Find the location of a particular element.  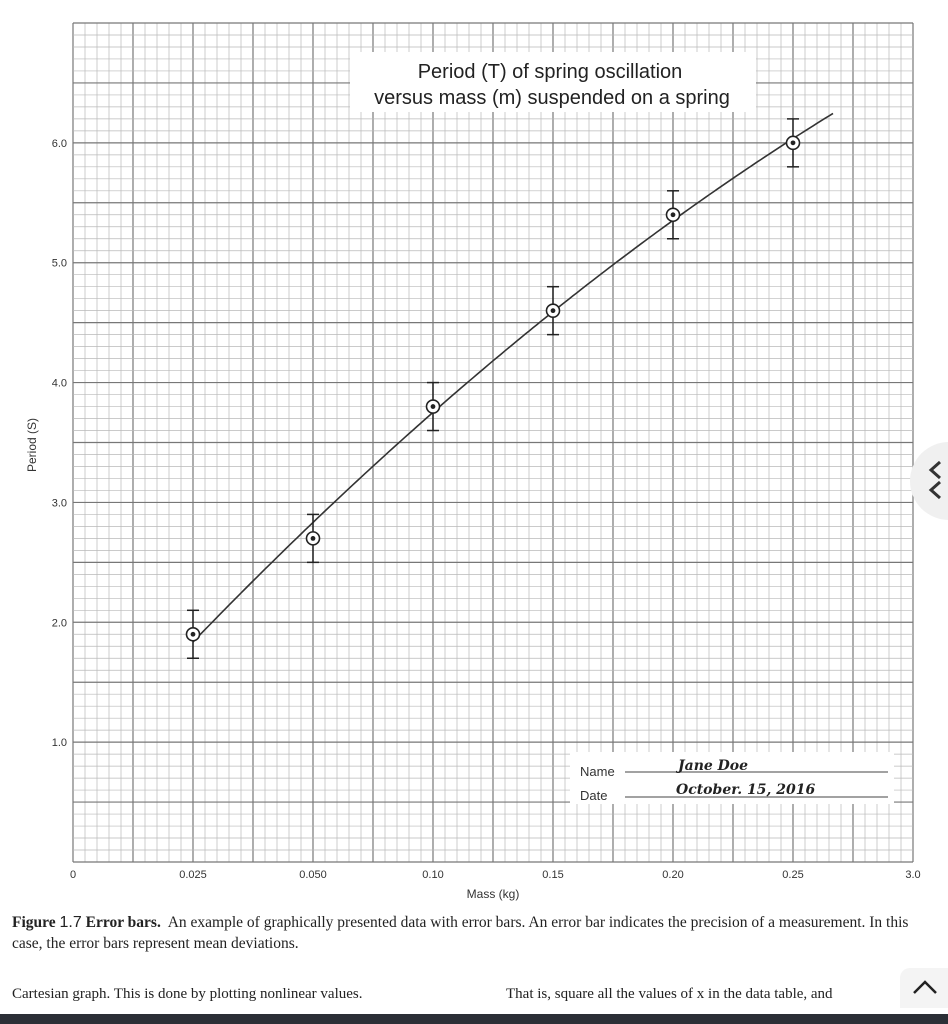

y-tick-label: 5.0 is located at coordinates (59, 264).